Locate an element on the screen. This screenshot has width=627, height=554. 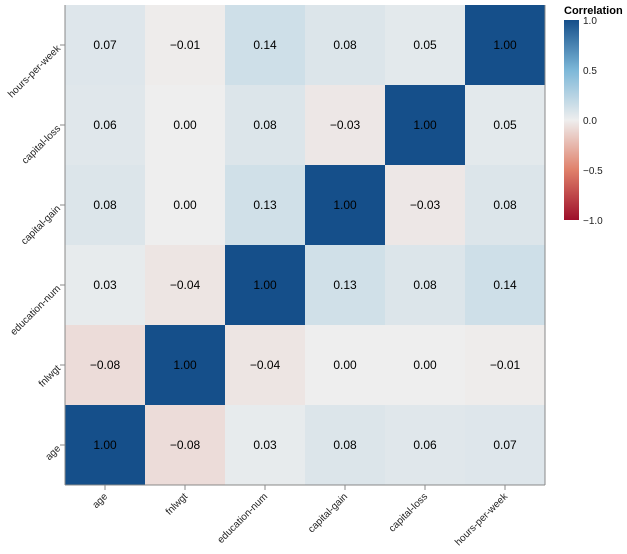
y-tick-label: fnlwgt is located at coordinates (50, 376).